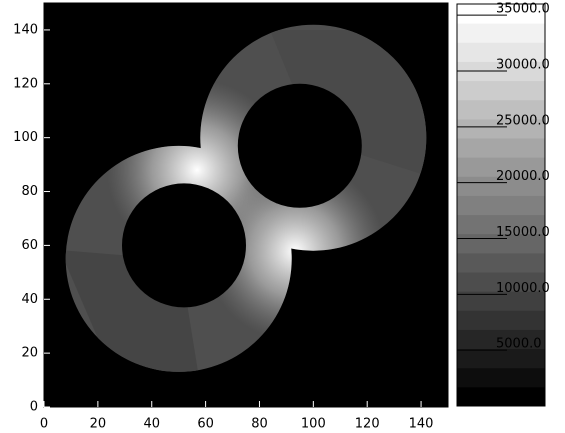  I want to click on colorbar-tick-label: 20000.0, so click(523, 176).